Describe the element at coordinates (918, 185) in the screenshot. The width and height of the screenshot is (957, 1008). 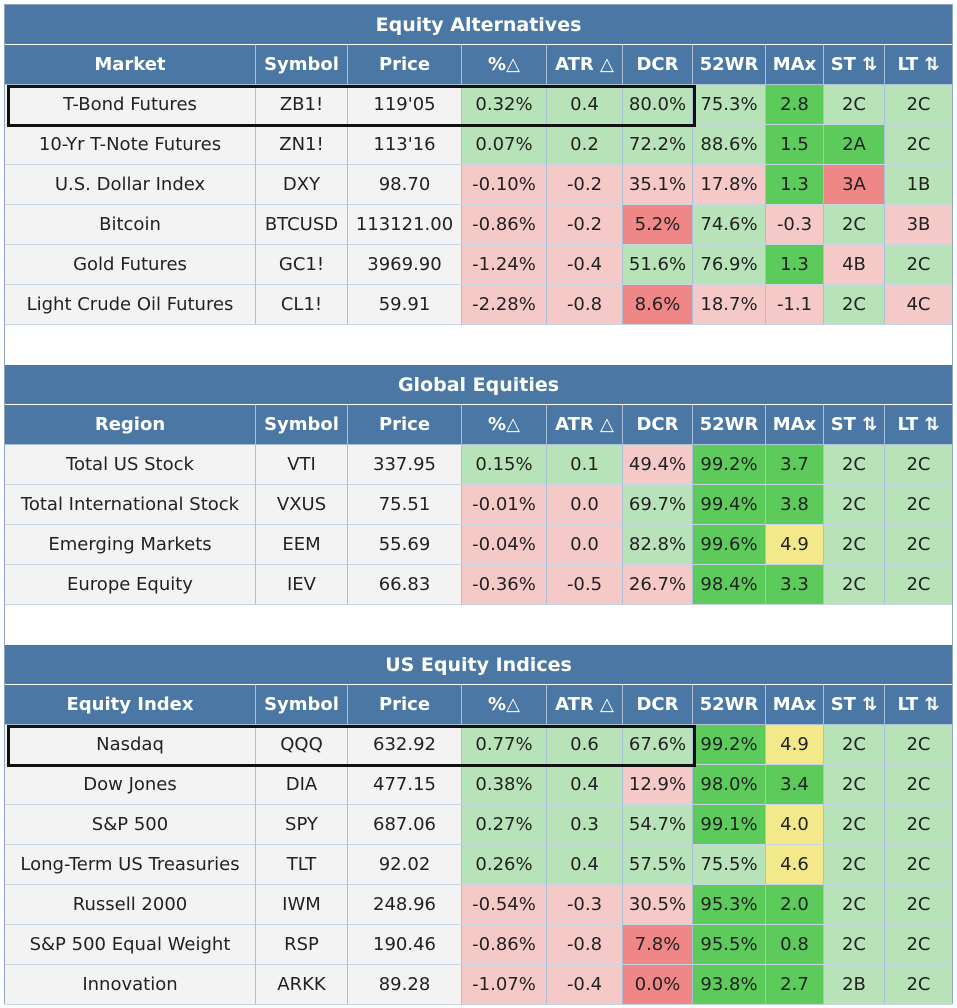
I see `cell-lt: 1B` at that location.